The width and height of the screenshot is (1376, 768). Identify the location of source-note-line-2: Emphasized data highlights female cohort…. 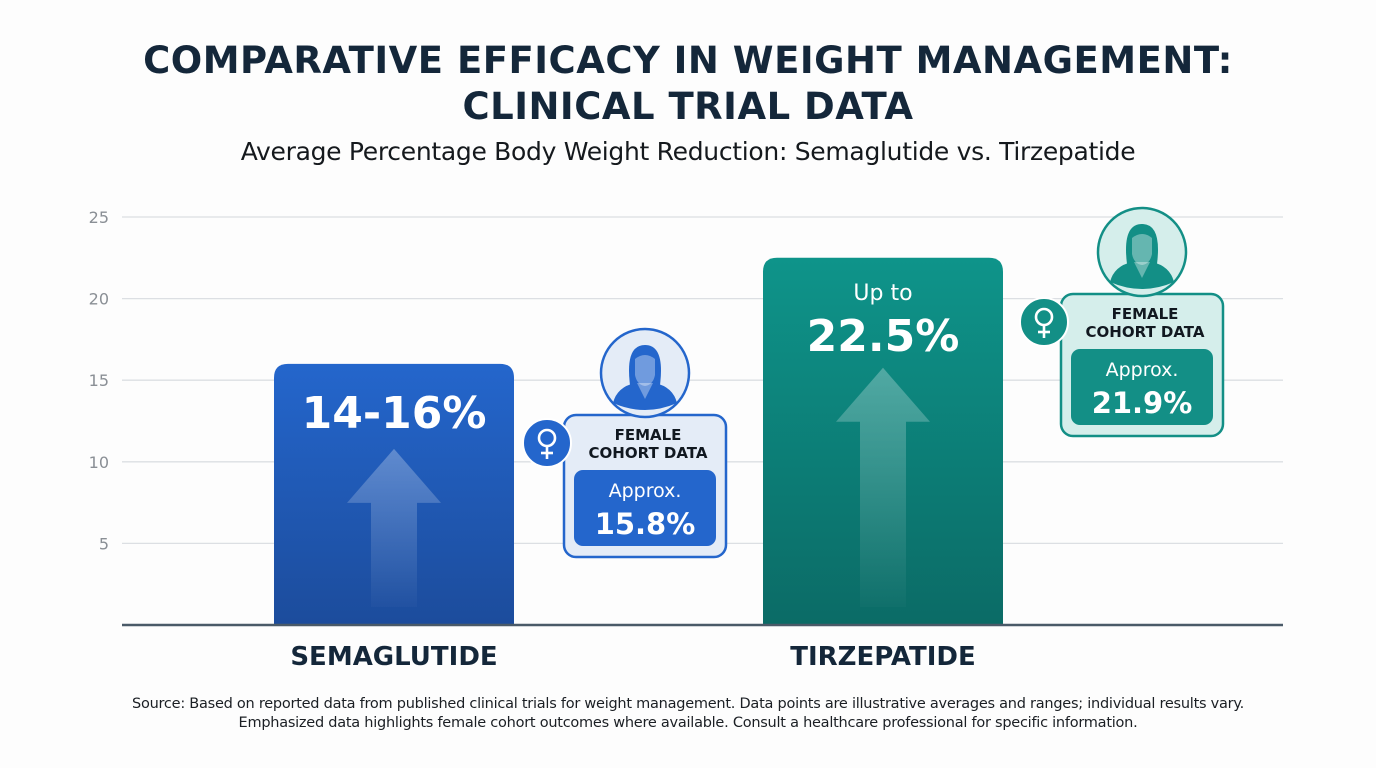
(688, 723).